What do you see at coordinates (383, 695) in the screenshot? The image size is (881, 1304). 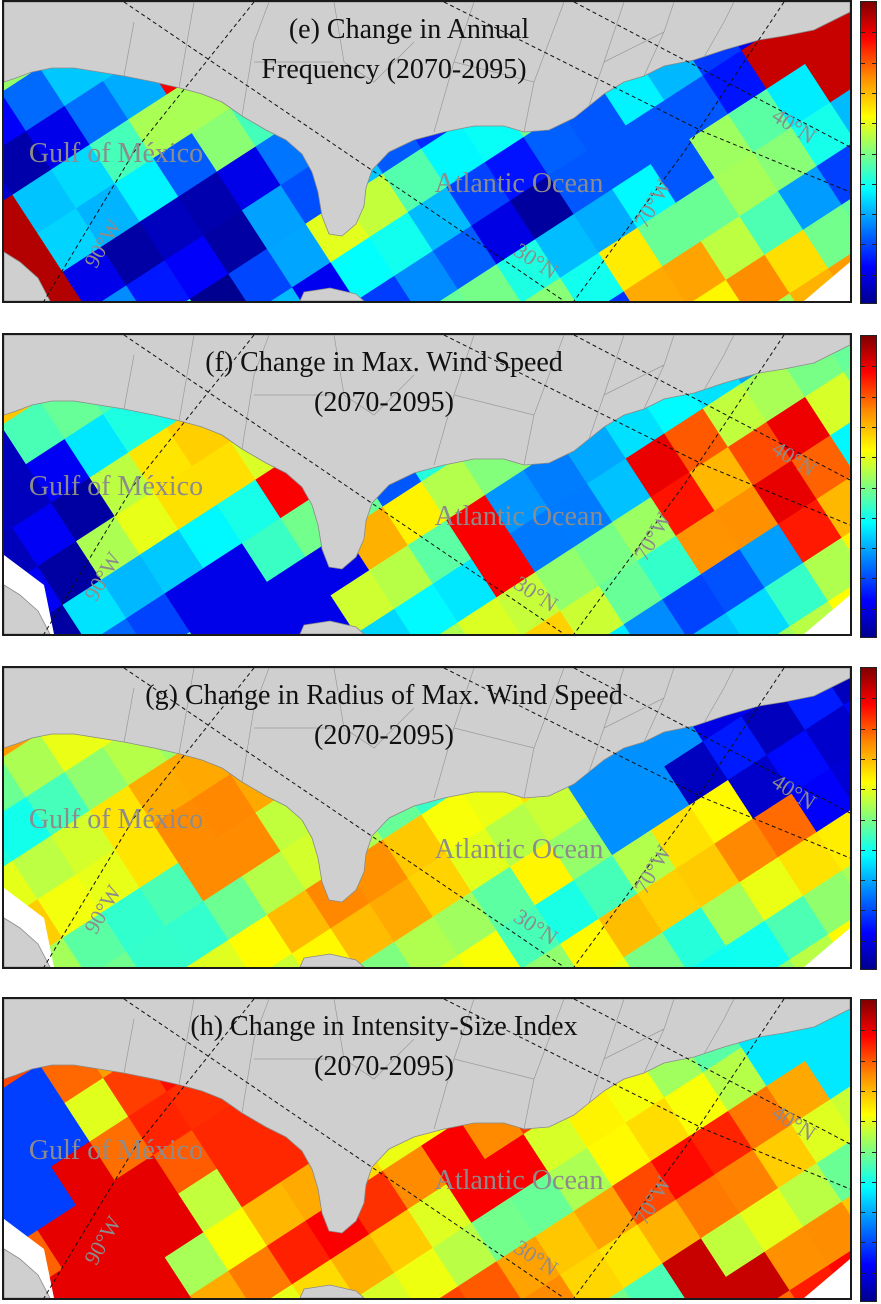 I see `panel-title-line1: (g) Change in Radius of Max. Wind Speed` at bounding box center [383, 695].